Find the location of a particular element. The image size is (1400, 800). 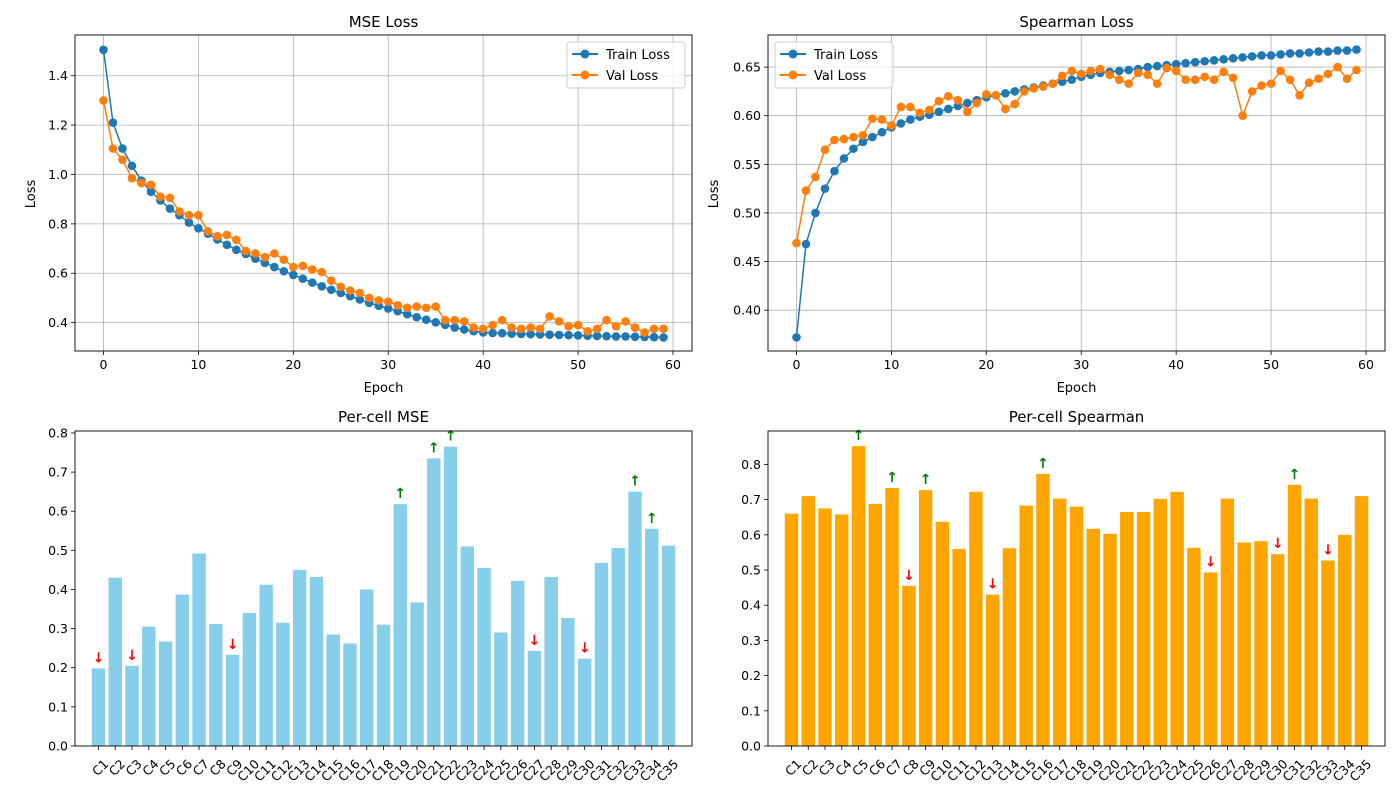

bar-c29 is located at coordinates (568, 682).